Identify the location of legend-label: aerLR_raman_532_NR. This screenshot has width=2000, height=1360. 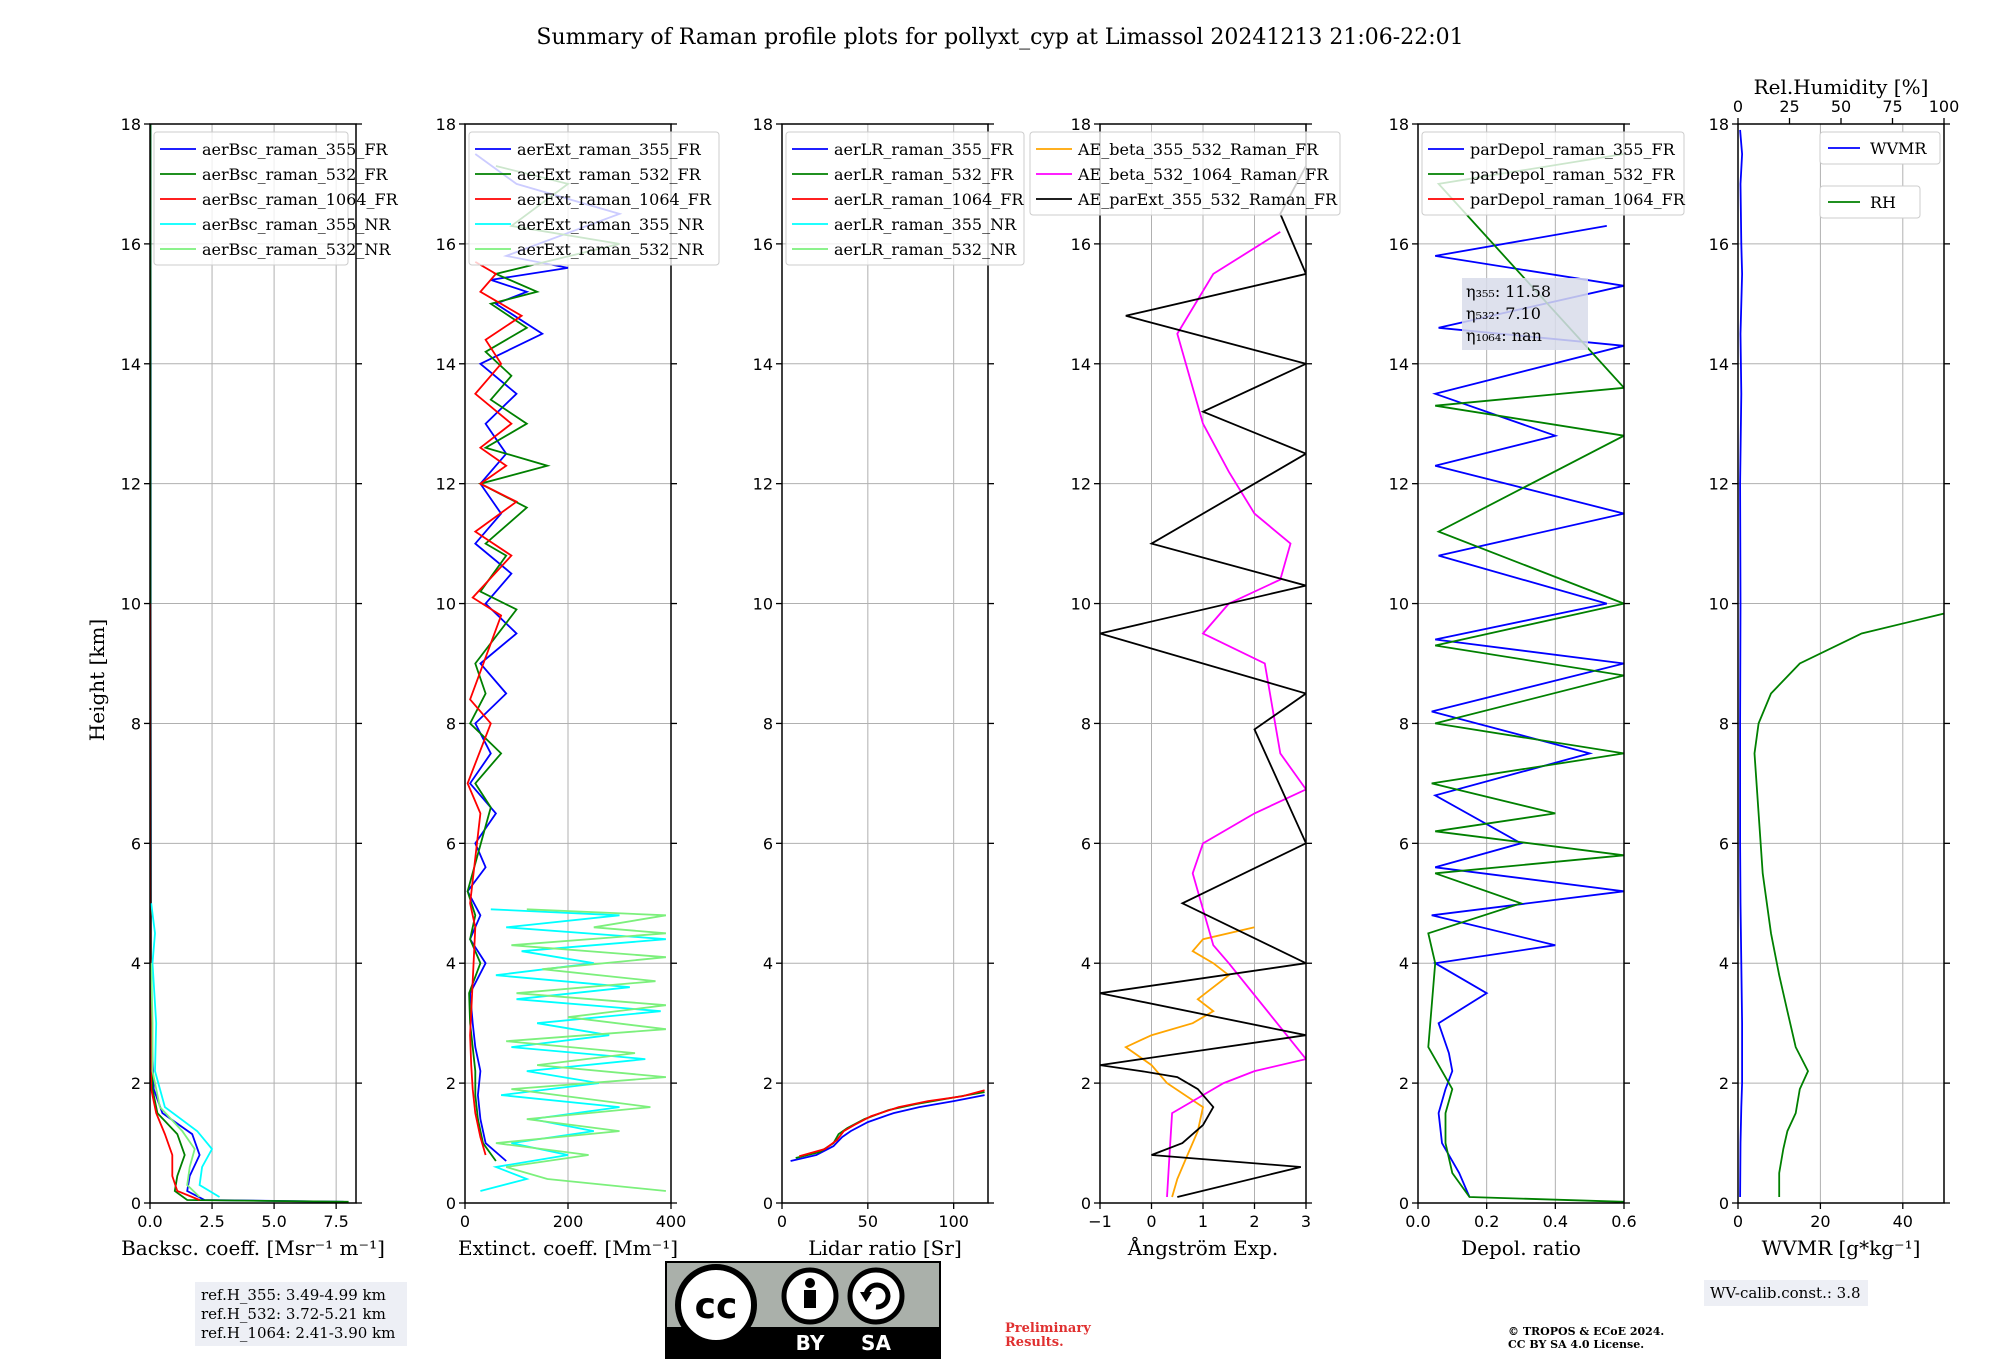
(925, 249).